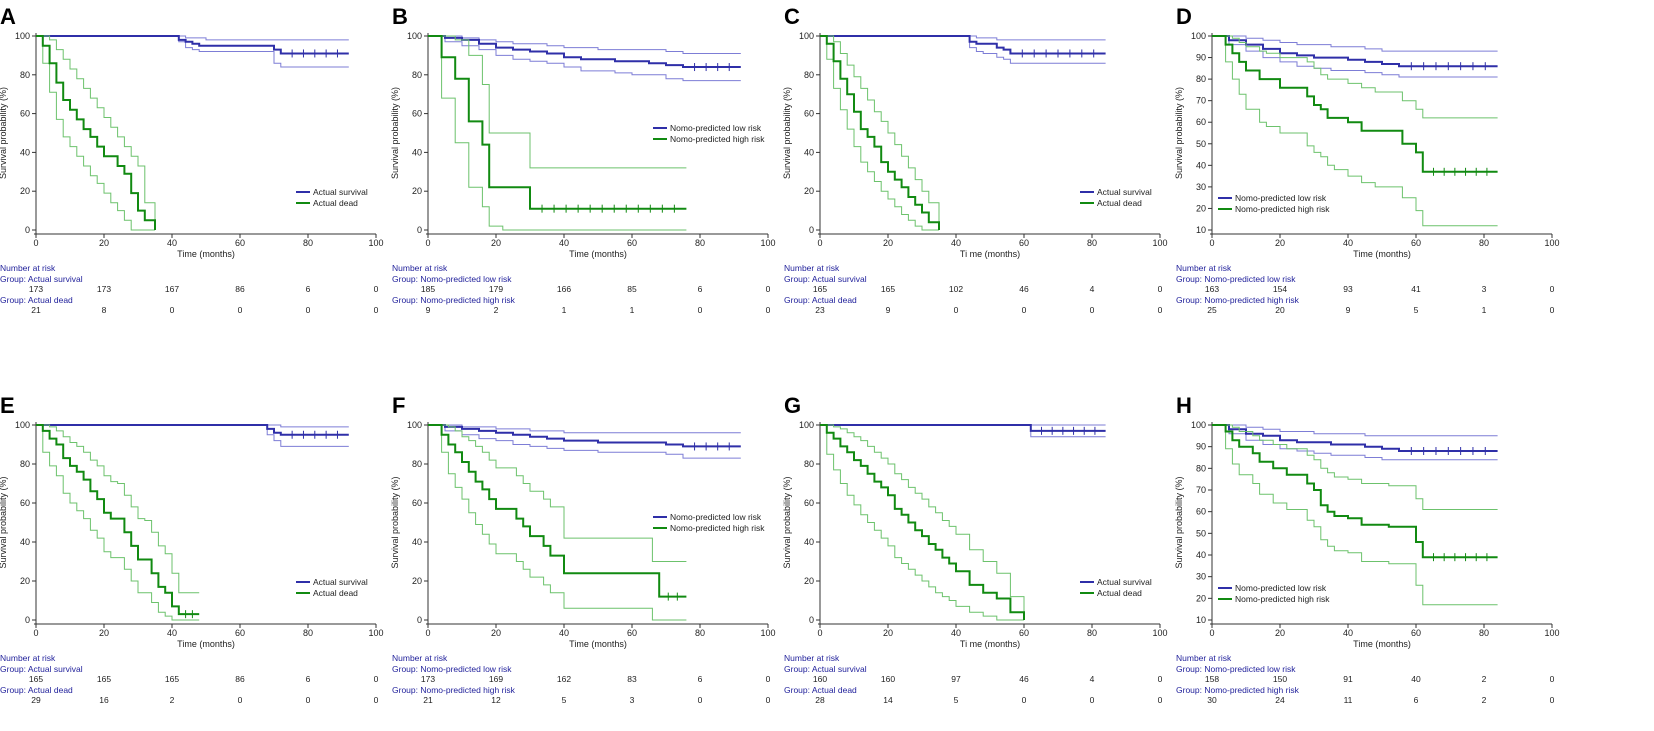  What do you see at coordinates (820, 700) in the screenshot?
I see `risk-table-value: 28` at bounding box center [820, 700].